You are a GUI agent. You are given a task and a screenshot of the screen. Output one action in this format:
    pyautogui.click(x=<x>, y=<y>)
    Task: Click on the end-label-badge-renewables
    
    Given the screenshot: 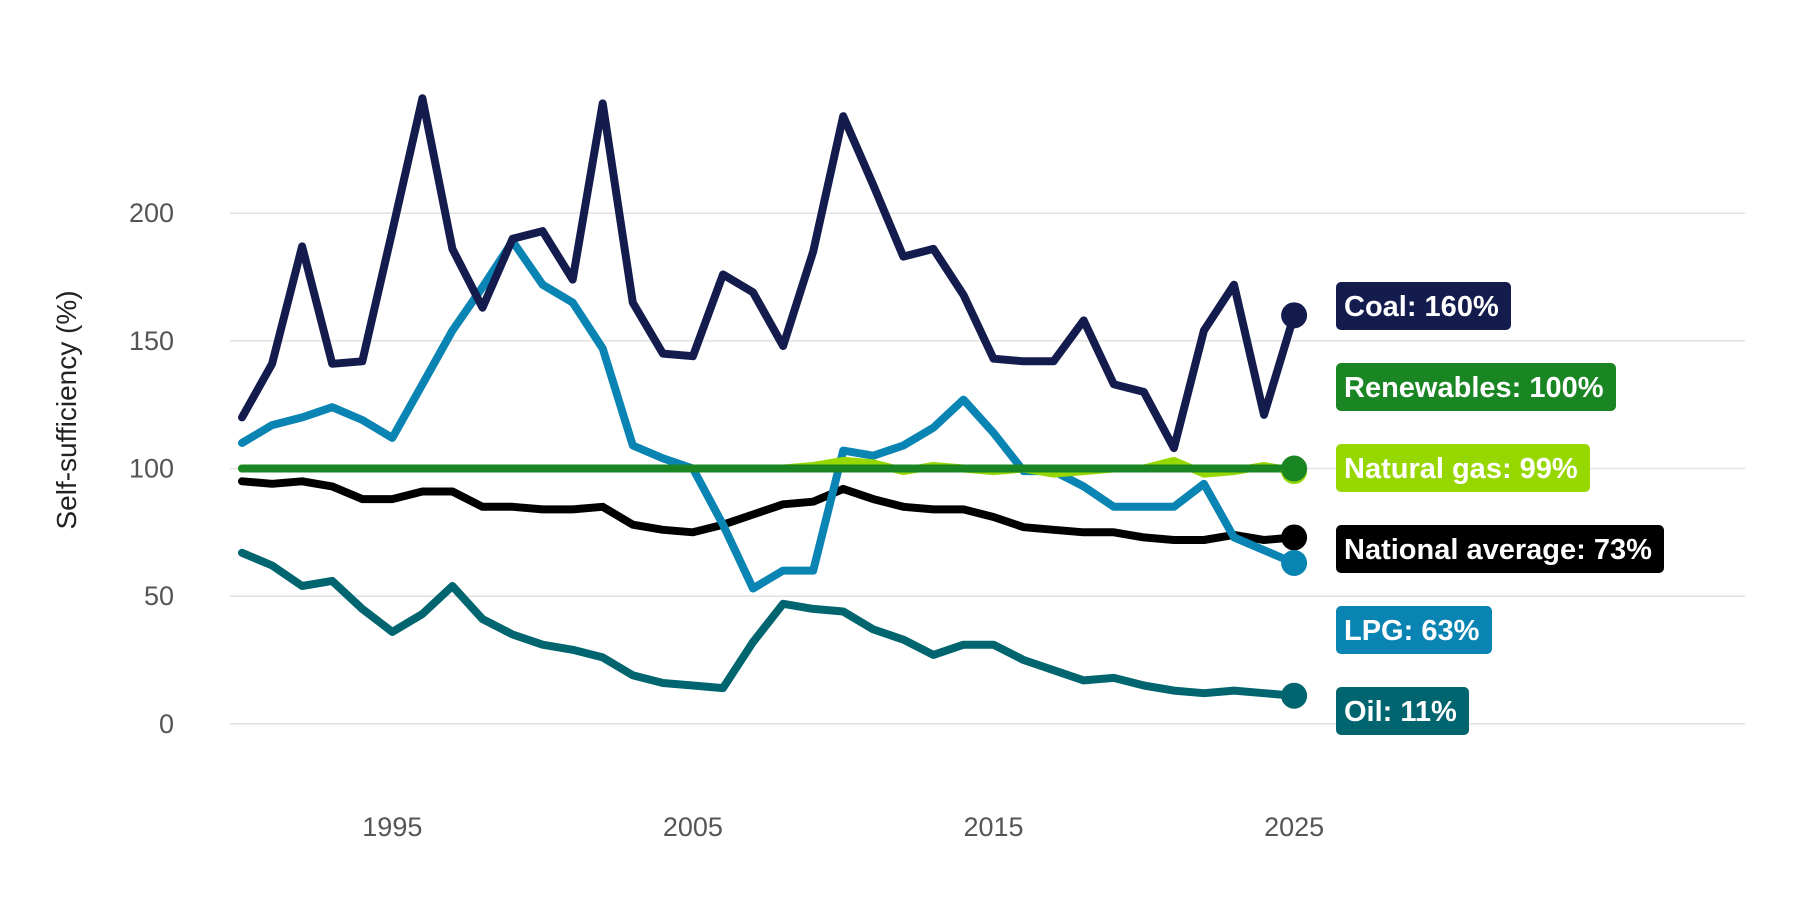 What is the action you would take?
    pyautogui.click(x=1476, y=387)
    